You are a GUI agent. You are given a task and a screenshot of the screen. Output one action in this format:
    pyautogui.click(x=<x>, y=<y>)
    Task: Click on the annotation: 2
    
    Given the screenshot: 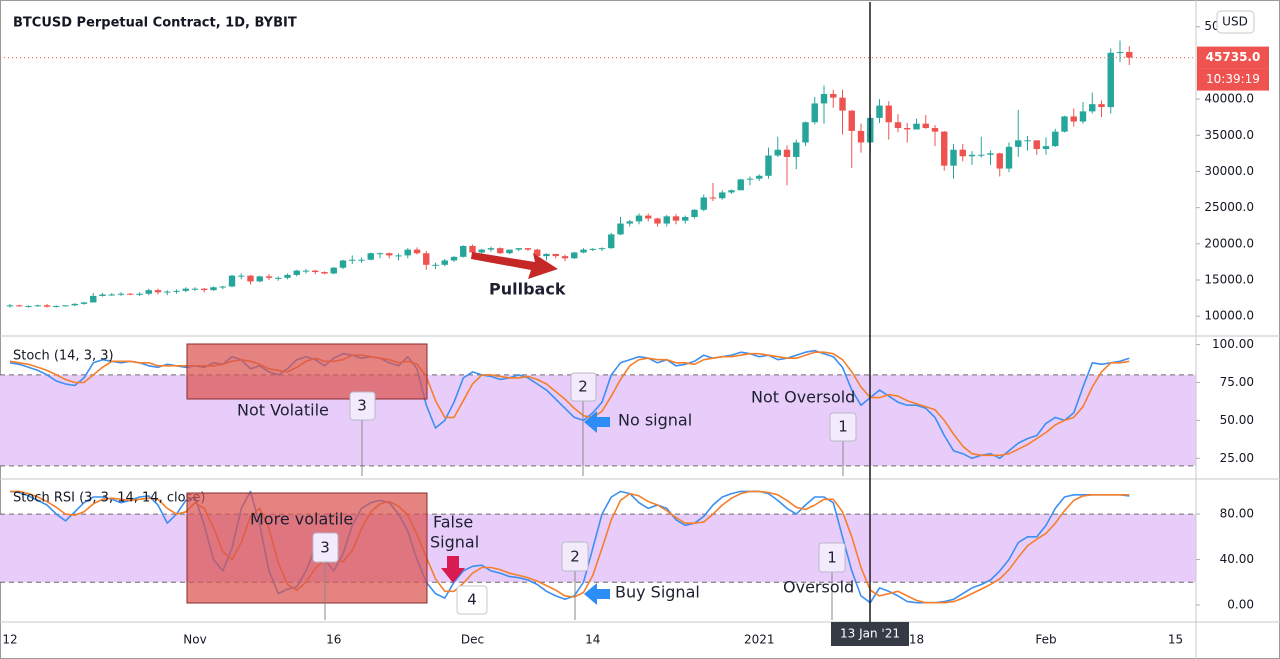 What is the action you would take?
    pyautogui.click(x=575, y=557)
    